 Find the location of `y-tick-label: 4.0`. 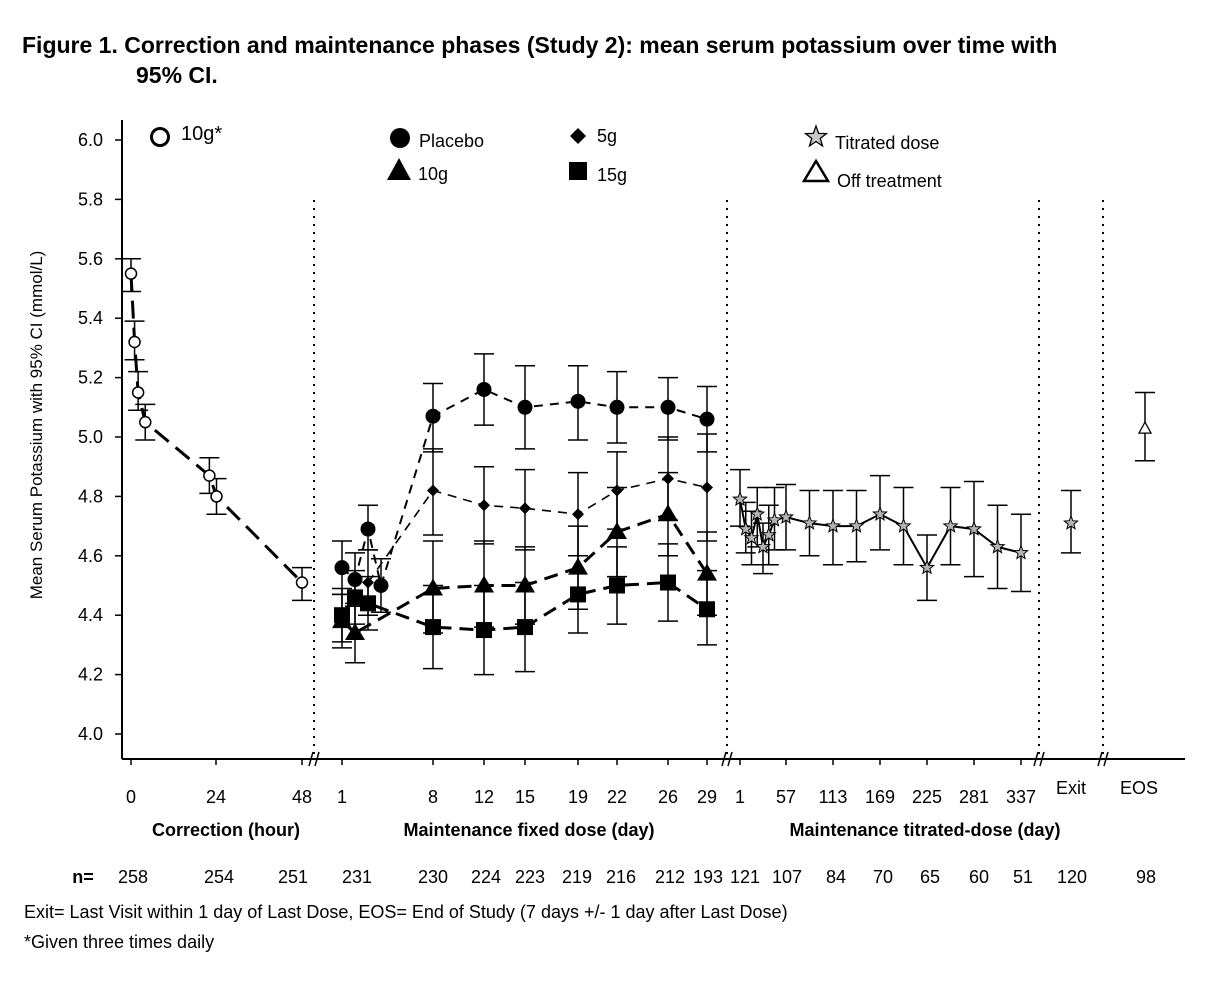

y-tick-label: 4.0 is located at coordinates (90, 734).